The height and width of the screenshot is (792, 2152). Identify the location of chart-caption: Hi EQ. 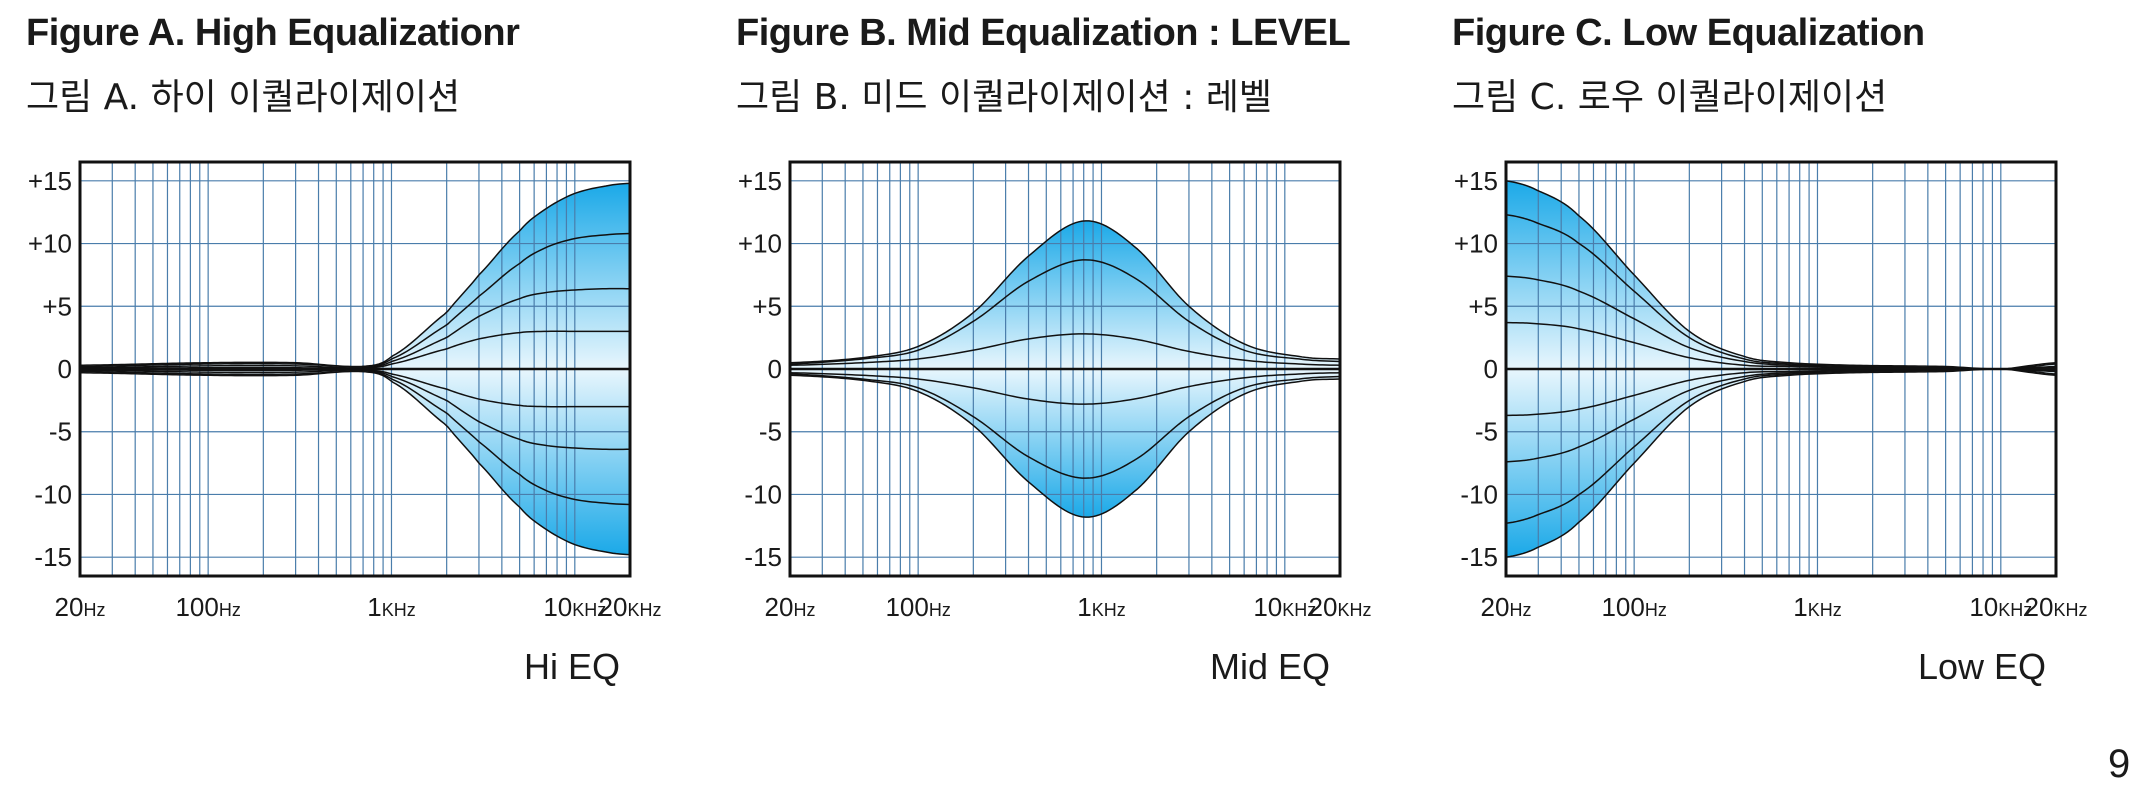
(572, 666).